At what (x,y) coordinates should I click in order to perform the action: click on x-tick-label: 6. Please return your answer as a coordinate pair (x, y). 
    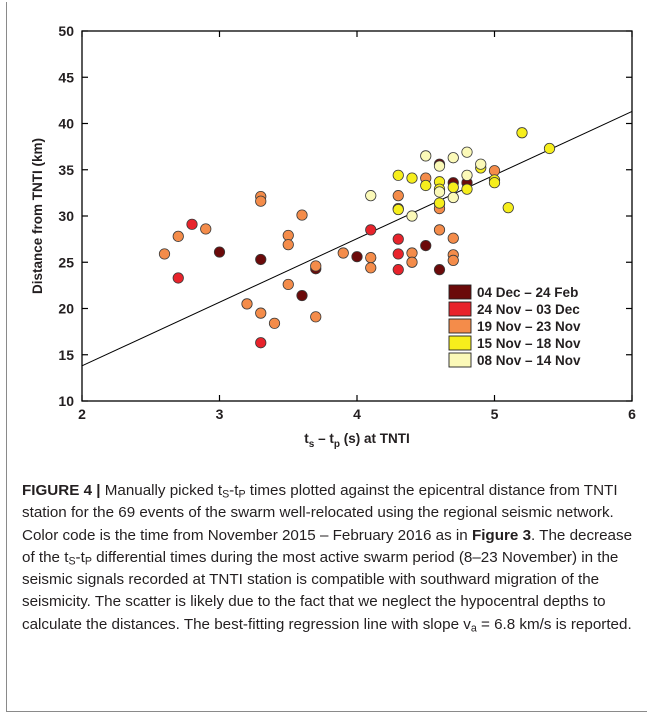
    Looking at the image, I should click on (632, 414).